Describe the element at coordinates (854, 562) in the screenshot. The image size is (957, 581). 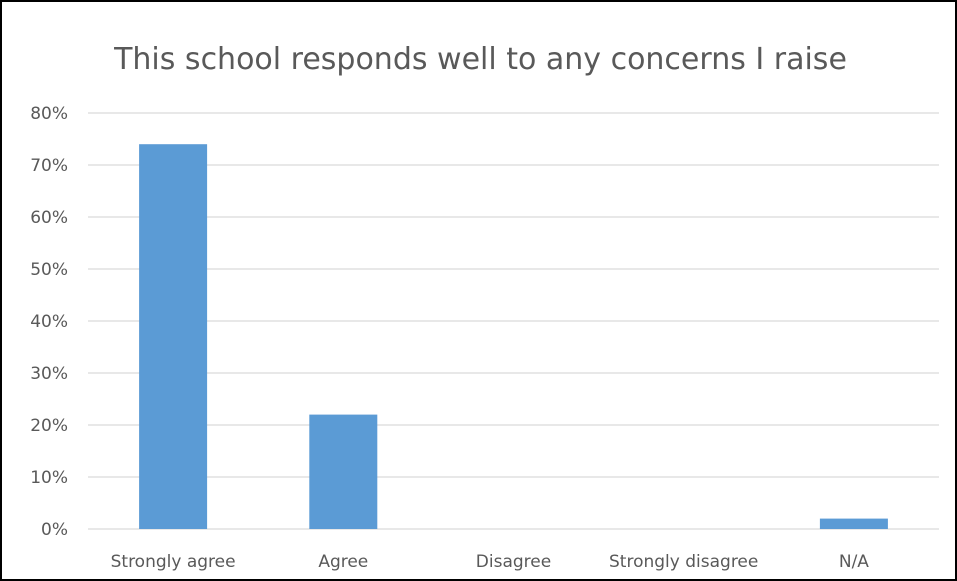
I see `x-tick-label: N/A` at that location.